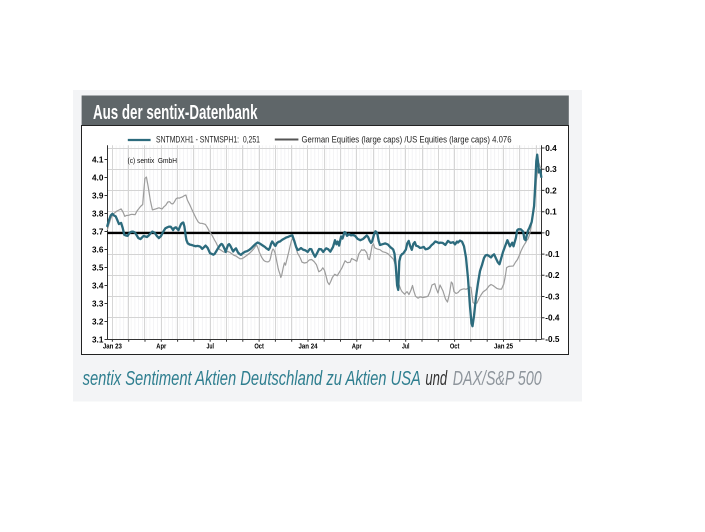 This screenshot has height=532, width=705. I want to click on svg-text: Jan 23, so click(112, 345).